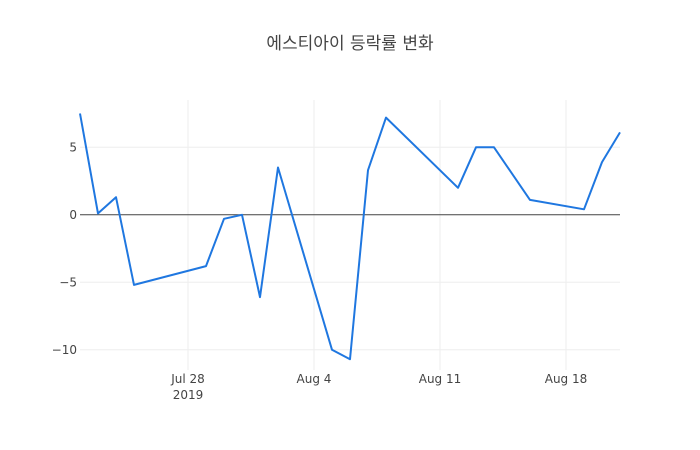 Image resolution: width=700 pixels, height=450 pixels. I want to click on x-year-label: 2019, so click(188, 395).